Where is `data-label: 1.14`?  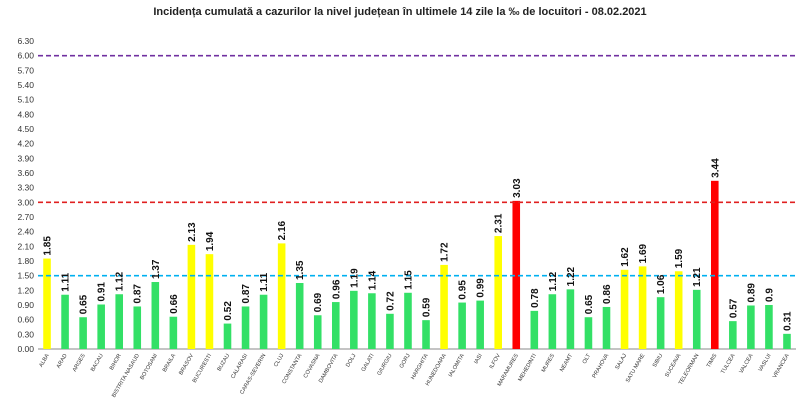
data-label: 1.14 is located at coordinates (372, 280).